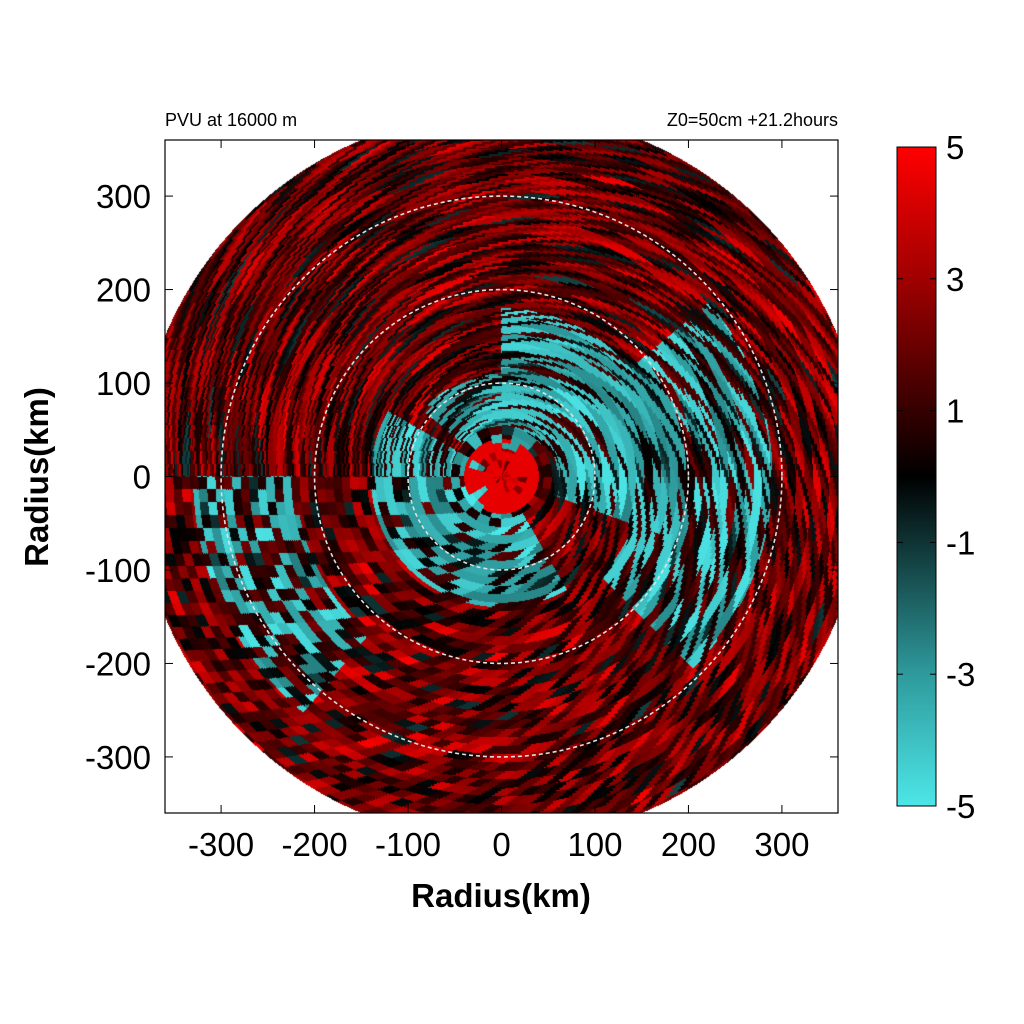 Image resolution: width=1024 pixels, height=1024 pixels. Describe the element at coordinates (955, 411) in the screenshot. I see `colorbar-tick-label: 1` at that location.